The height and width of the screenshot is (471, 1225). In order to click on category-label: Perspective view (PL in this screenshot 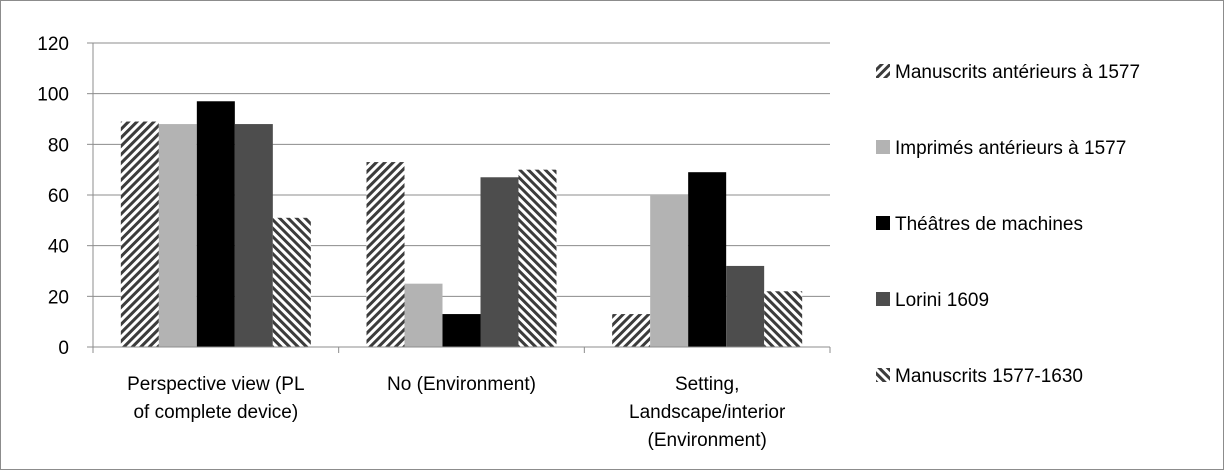, I will do `click(215, 384)`.